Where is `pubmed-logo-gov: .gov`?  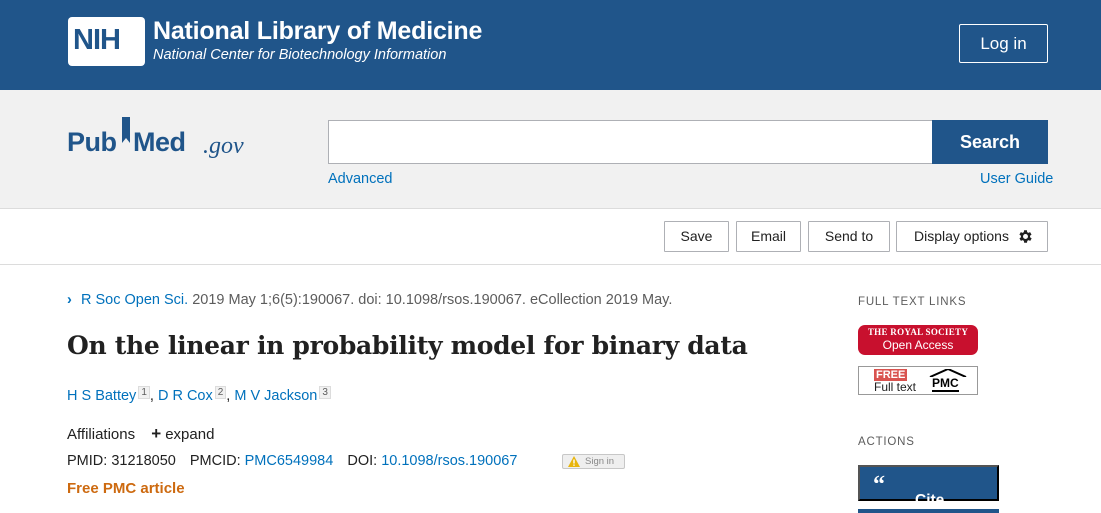
pubmed-logo-gov: .gov is located at coordinates (223, 146).